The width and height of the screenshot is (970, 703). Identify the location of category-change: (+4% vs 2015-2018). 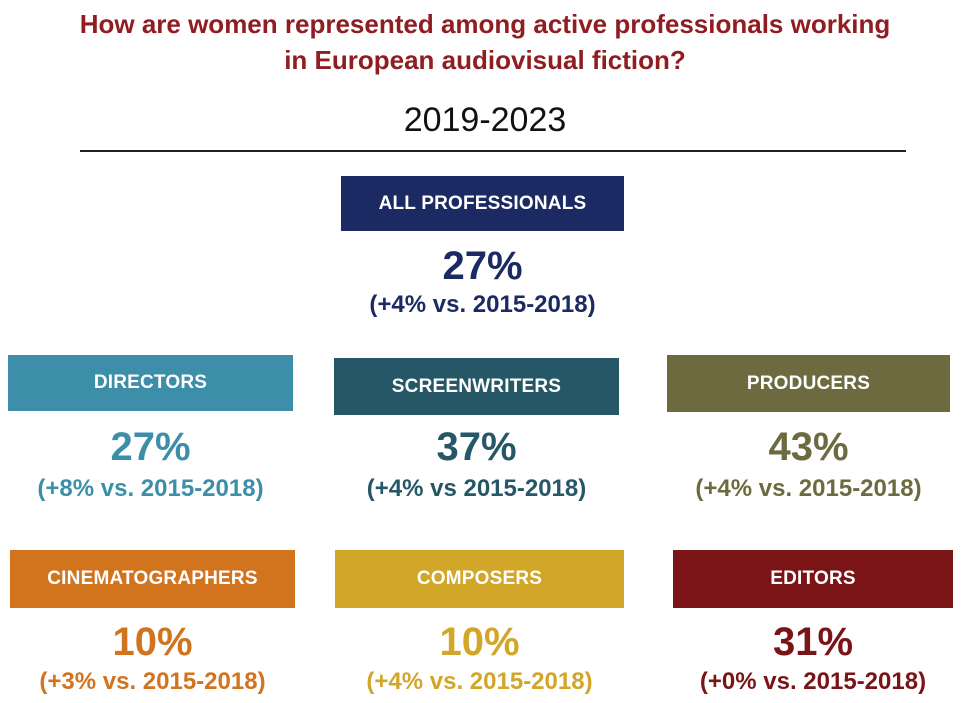
(476, 488).